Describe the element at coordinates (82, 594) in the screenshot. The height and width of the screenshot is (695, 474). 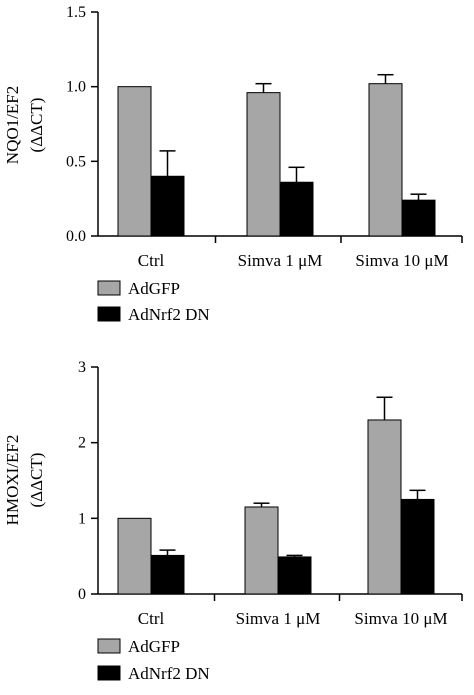
I see `y-tick-label: 0` at that location.